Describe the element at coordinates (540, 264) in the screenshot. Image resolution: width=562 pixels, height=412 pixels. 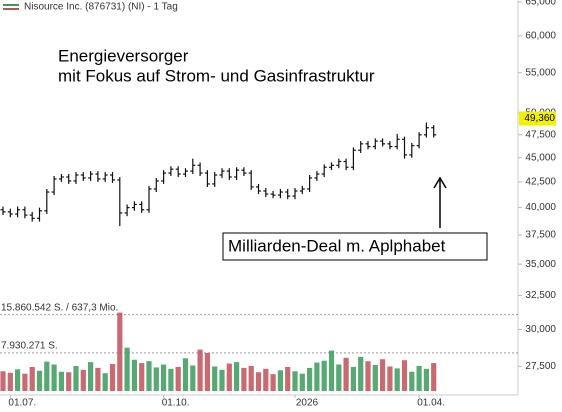
I see `y-tick-label: 35,000` at that location.